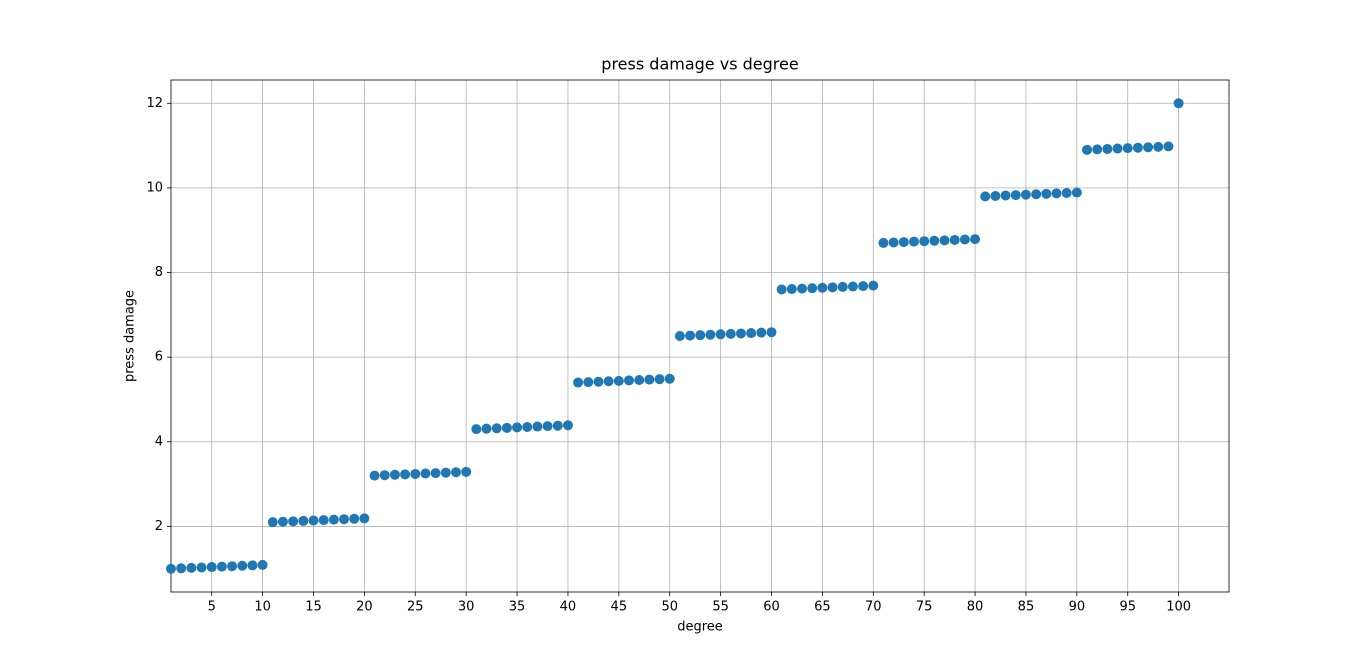 This screenshot has height=665, width=1366. I want to click on x-tick-label: 30, so click(466, 607).